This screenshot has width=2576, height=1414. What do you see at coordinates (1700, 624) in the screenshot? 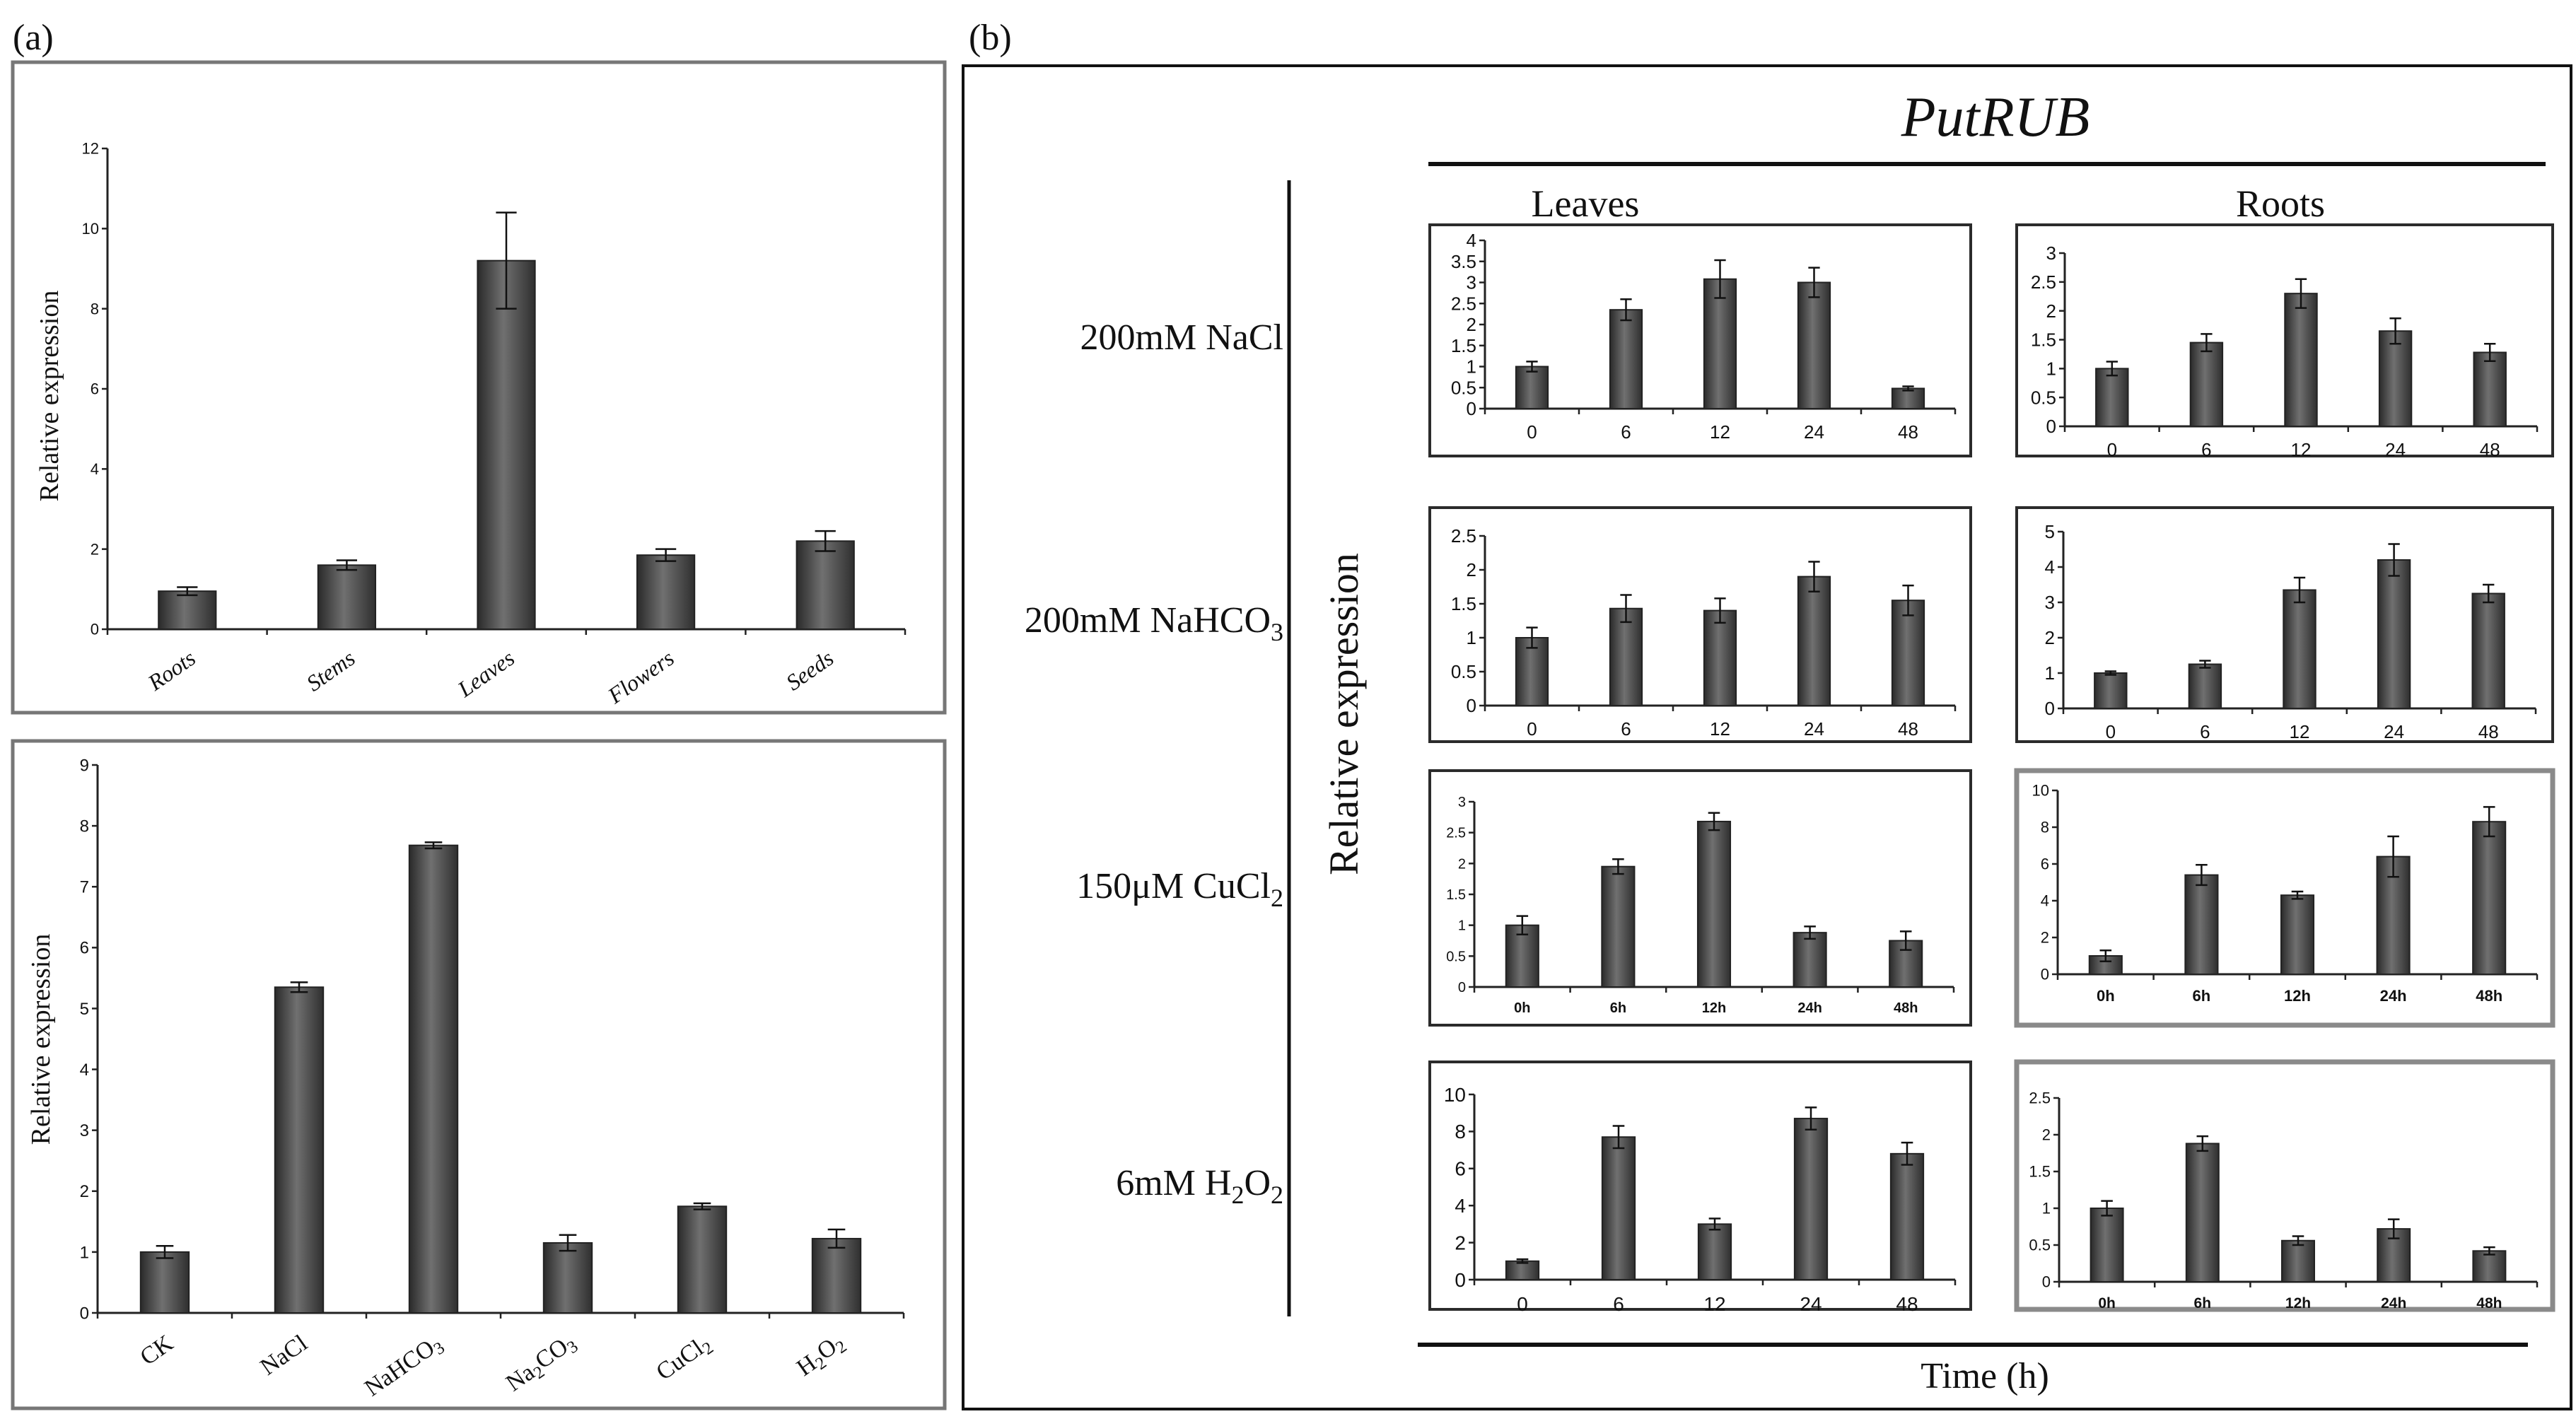
I see `frame-nahco3-leaves` at bounding box center [1700, 624].